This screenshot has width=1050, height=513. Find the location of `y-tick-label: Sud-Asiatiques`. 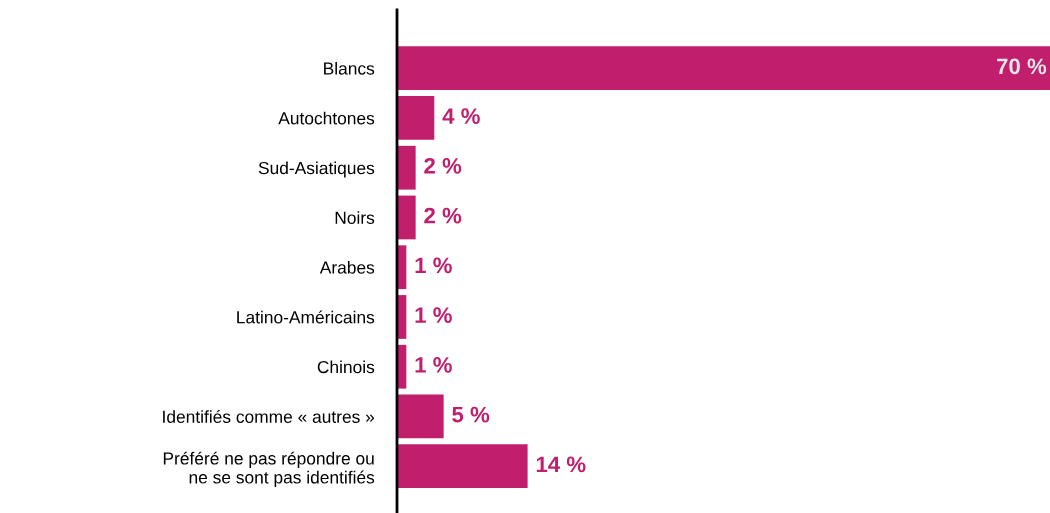

y-tick-label: Sud-Asiatiques is located at coordinates (316, 169).